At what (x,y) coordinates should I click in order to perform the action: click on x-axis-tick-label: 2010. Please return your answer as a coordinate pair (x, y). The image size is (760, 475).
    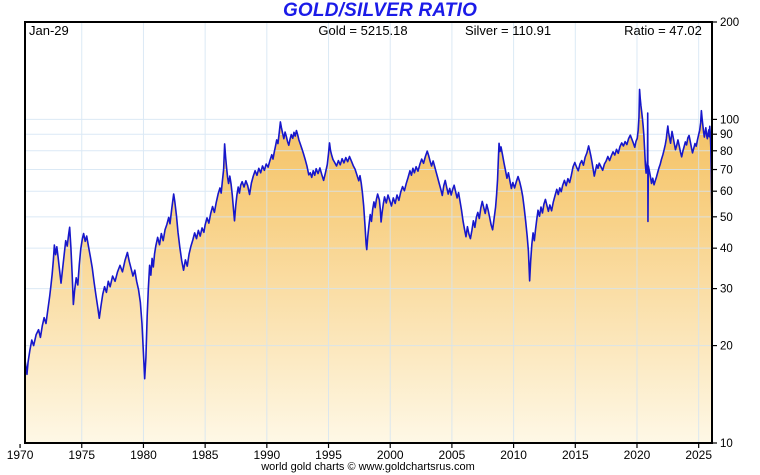
    Looking at the image, I should click on (513, 455).